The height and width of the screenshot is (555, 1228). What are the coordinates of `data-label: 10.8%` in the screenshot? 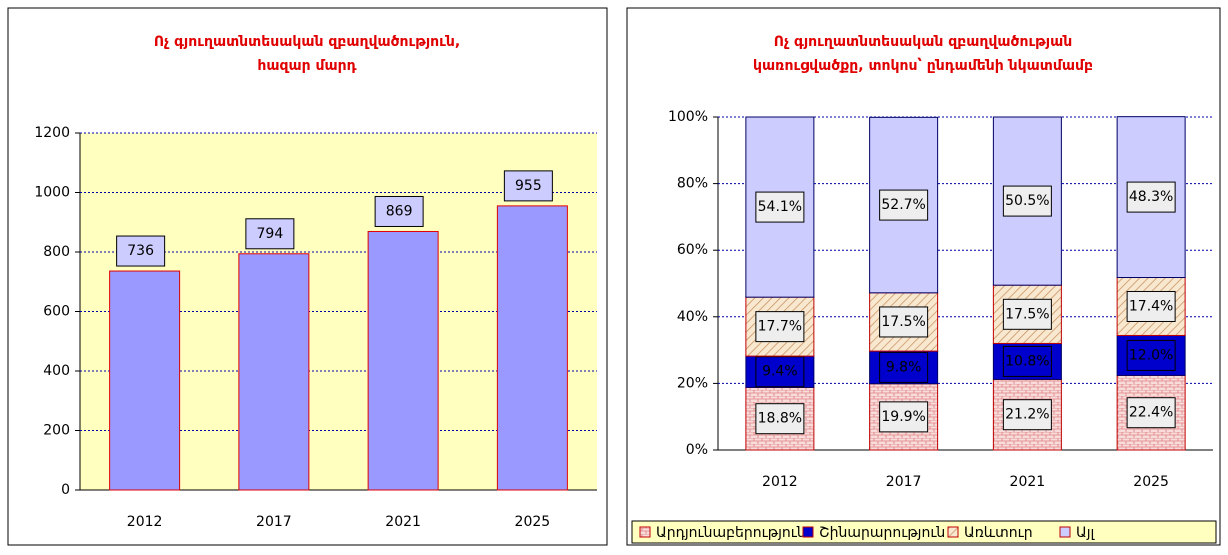 It's located at (1027, 361).